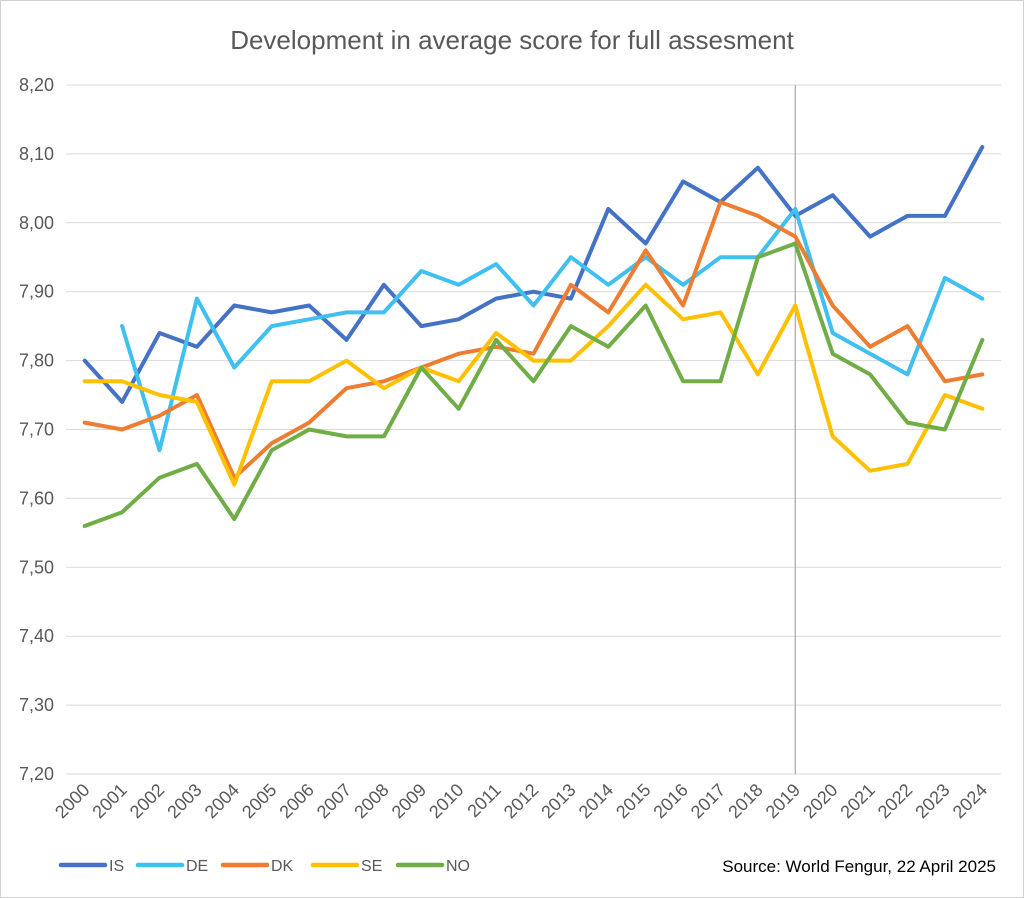  I want to click on x-tick-label: 2020, so click(820, 801).